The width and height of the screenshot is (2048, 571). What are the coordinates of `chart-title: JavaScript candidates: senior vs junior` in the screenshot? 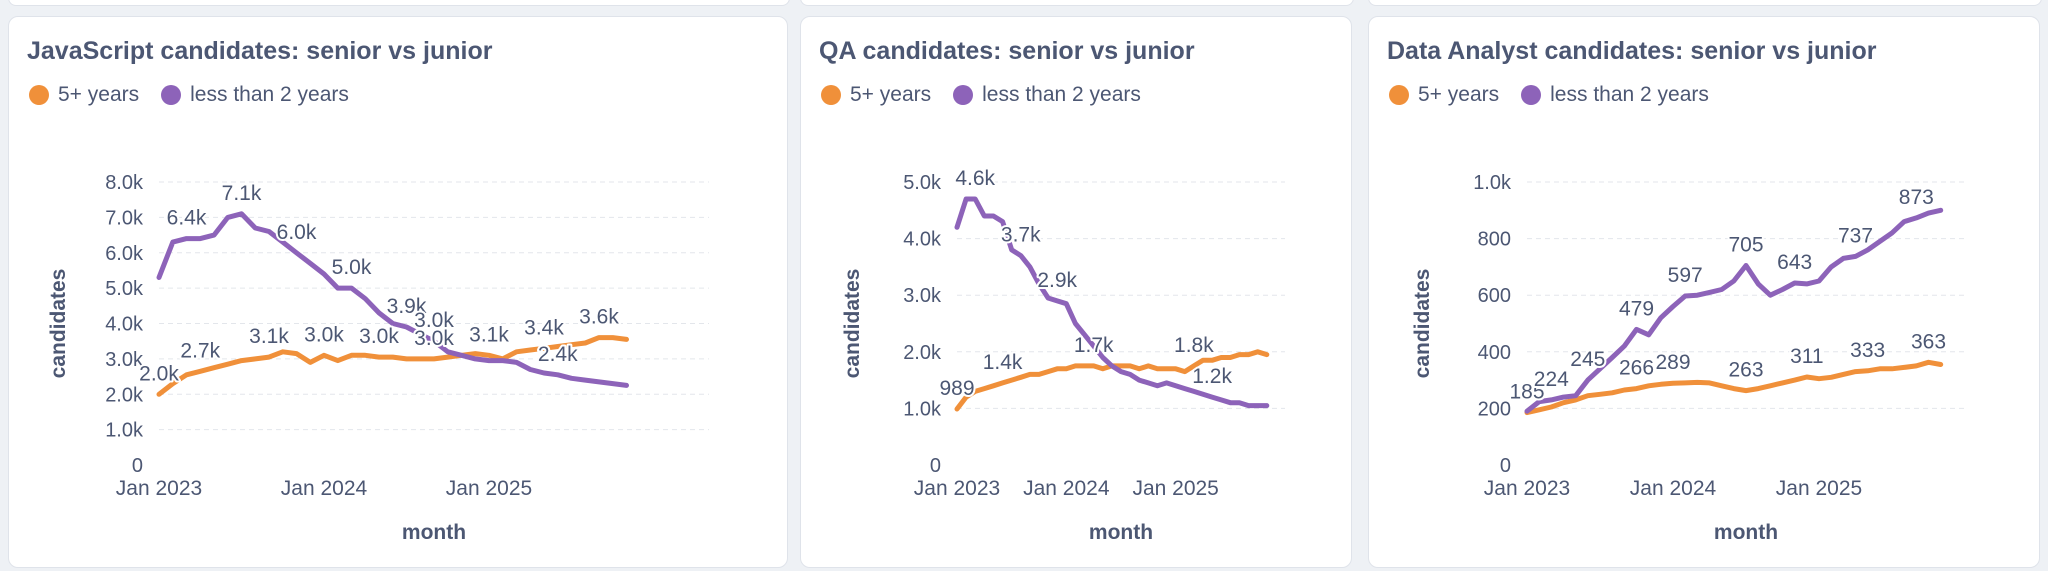 It's located at (260, 51).